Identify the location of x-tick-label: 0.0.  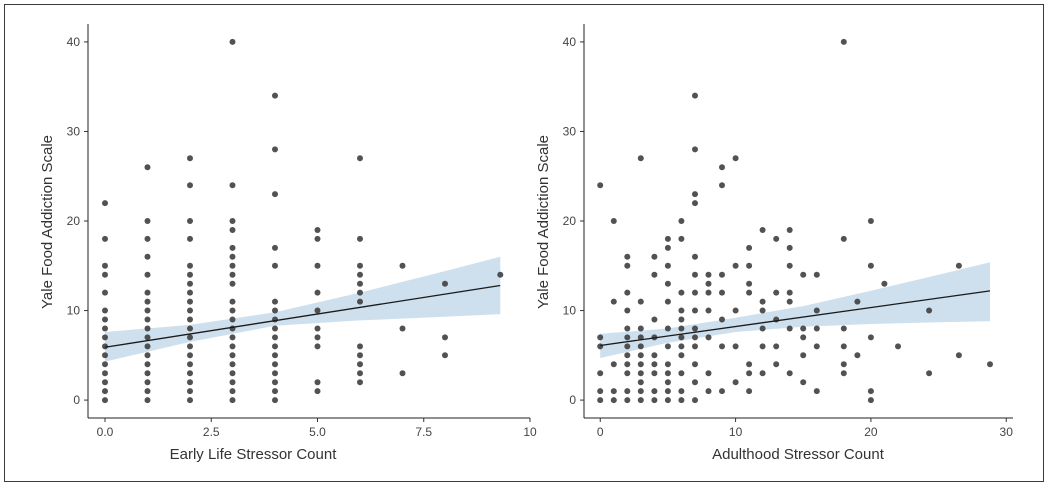
(105, 432).